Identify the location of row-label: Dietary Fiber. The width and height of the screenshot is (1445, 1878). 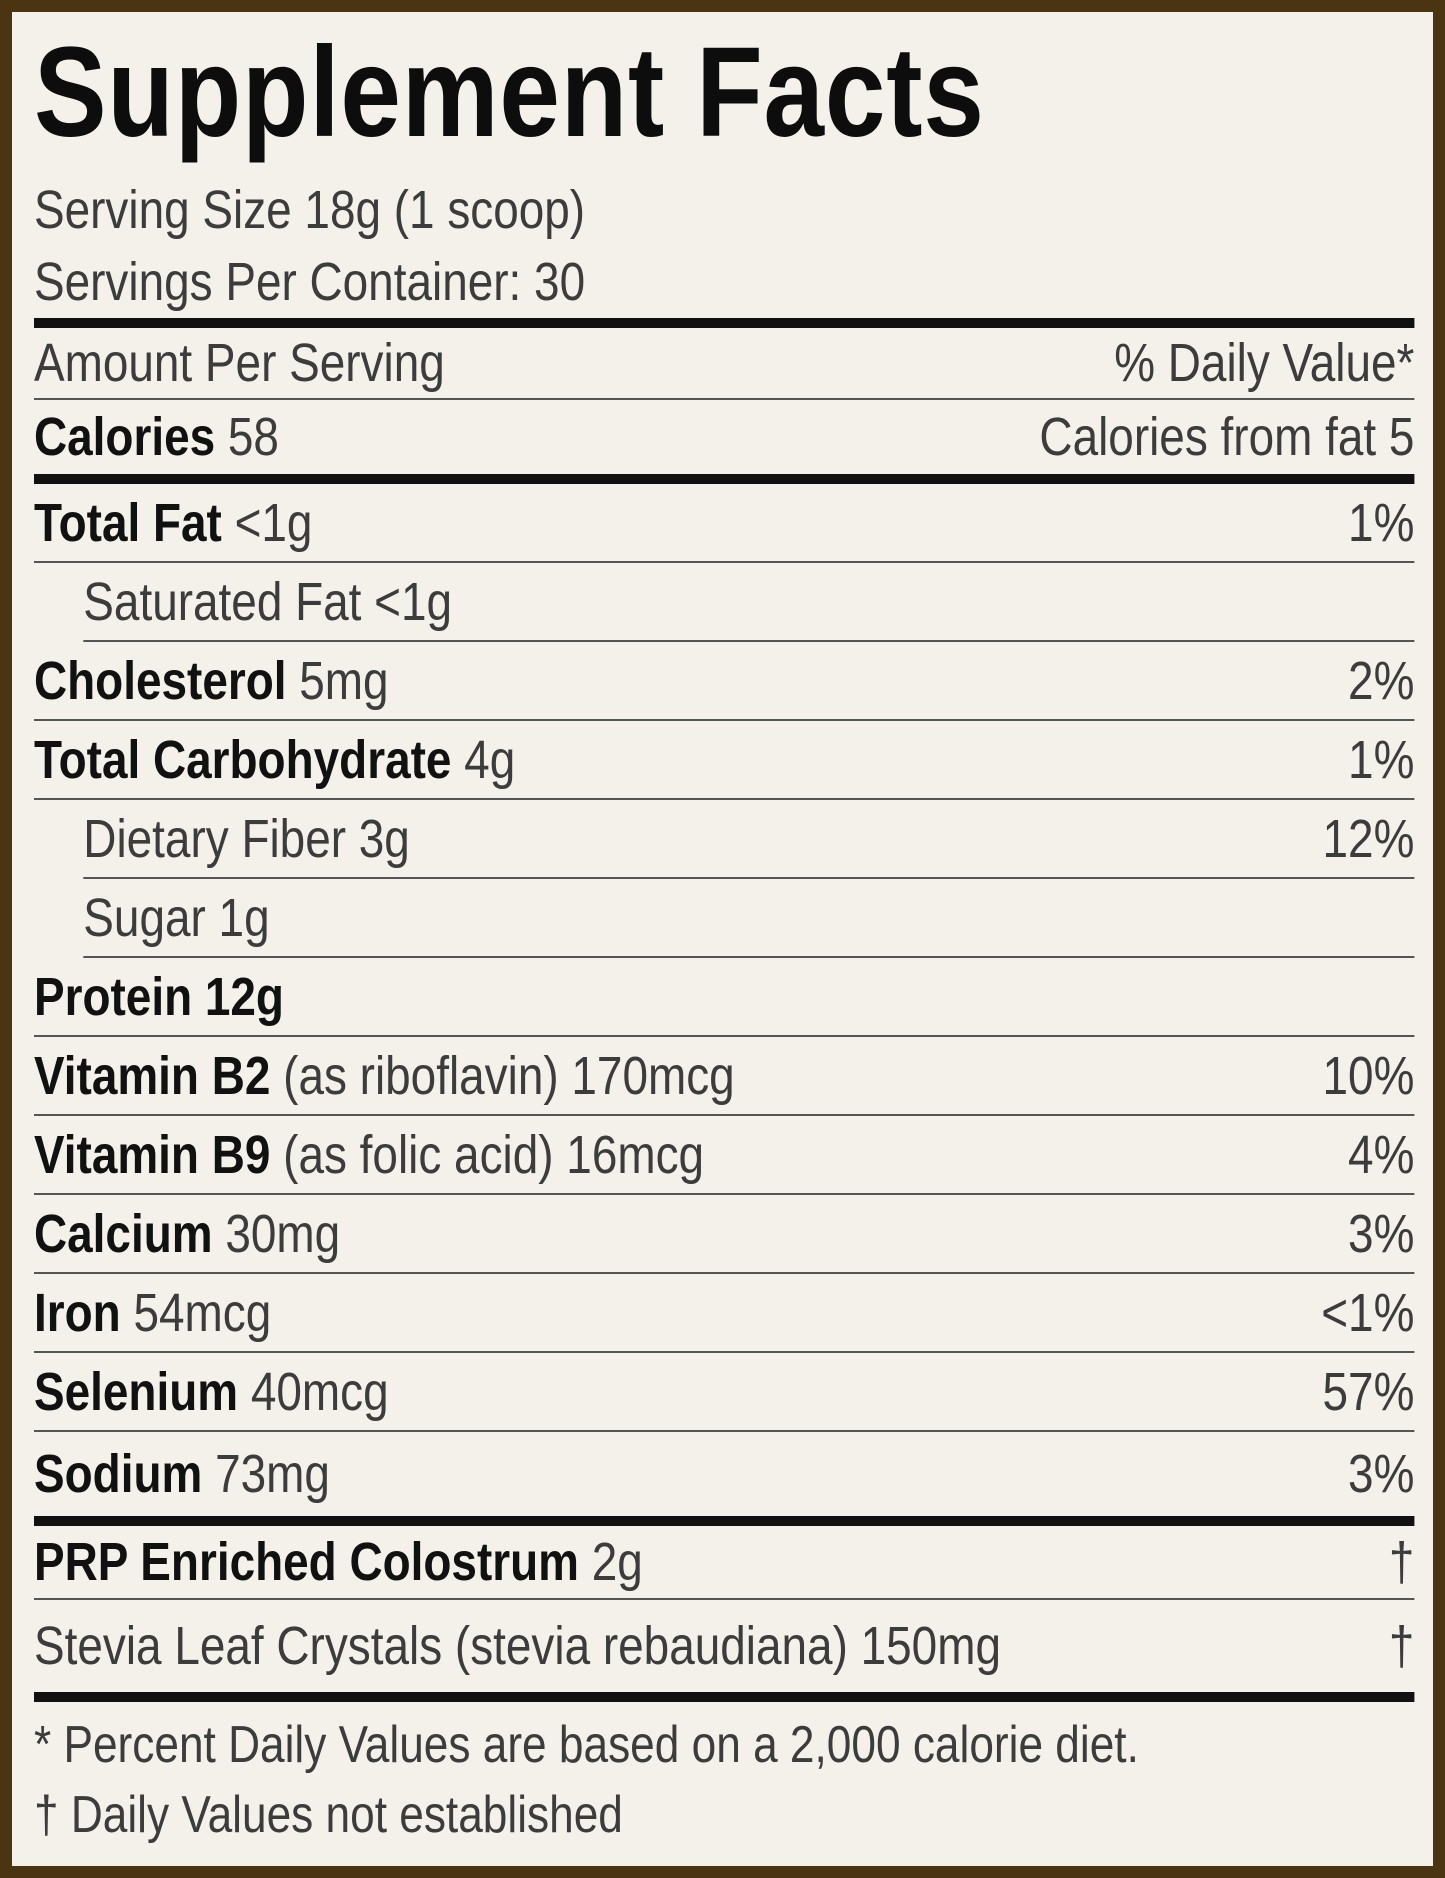
(215, 838).